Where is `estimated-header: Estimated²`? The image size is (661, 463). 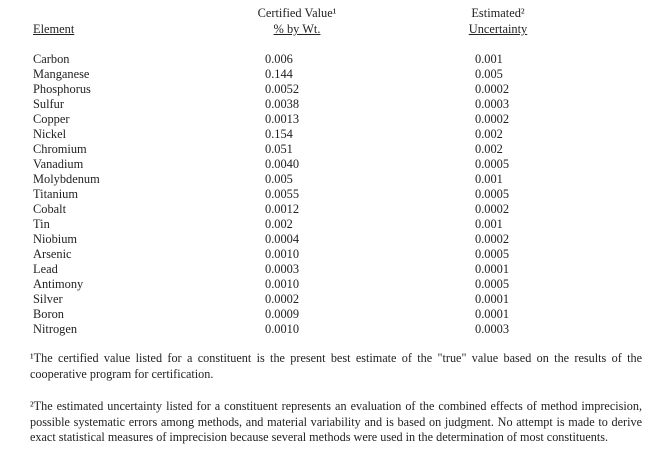 estimated-header: Estimated² is located at coordinates (498, 13).